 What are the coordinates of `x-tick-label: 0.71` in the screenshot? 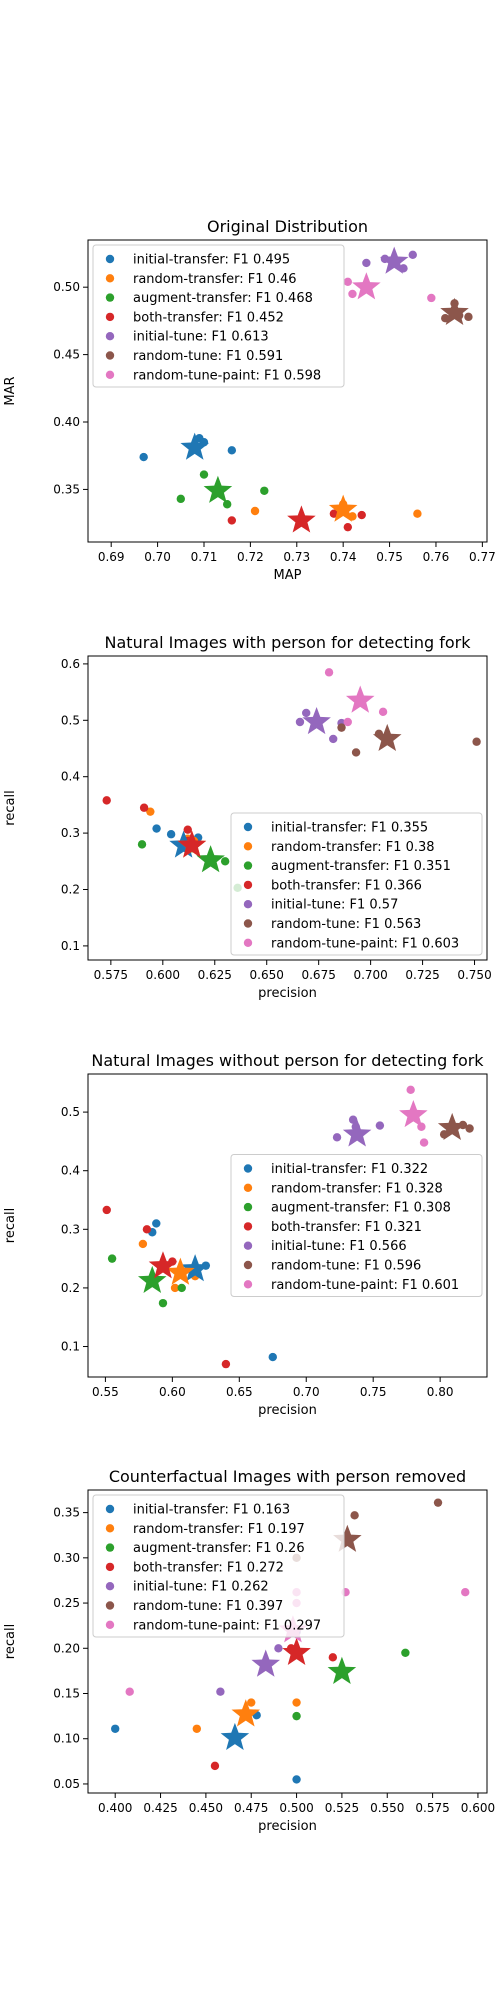 It's located at (204, 557).